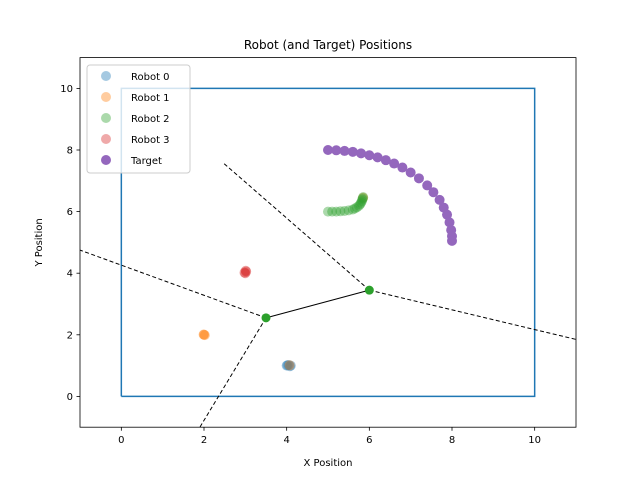  I want to click on legend-label: Robot 0, so click(150, 77).